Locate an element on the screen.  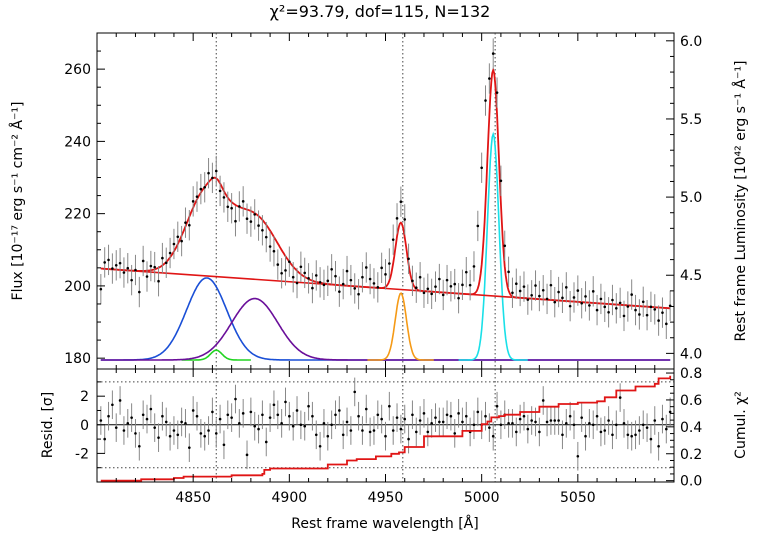
y-tick-label: 2 is located at coordinates (84, 397).